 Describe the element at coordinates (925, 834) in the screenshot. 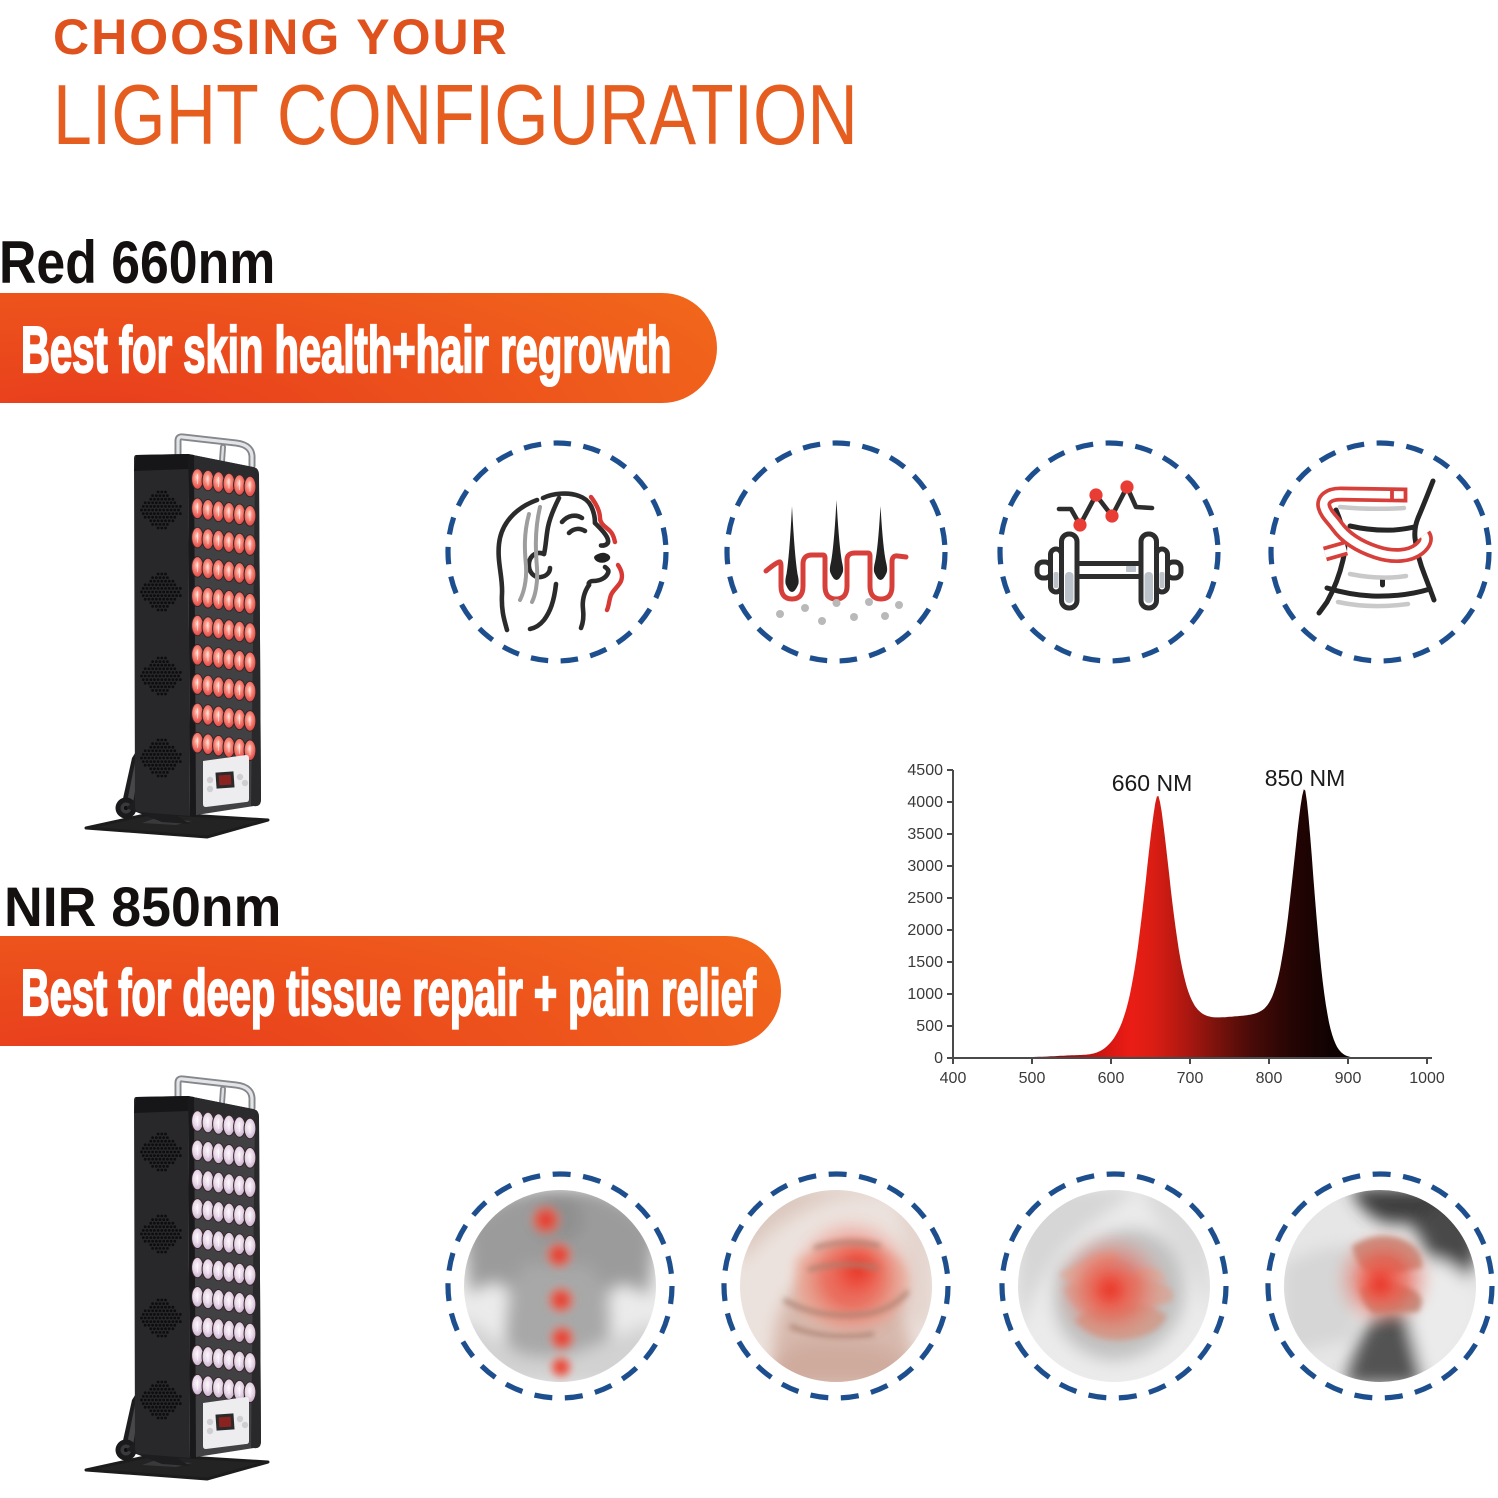

I see `svg-text: 3500` at that location.